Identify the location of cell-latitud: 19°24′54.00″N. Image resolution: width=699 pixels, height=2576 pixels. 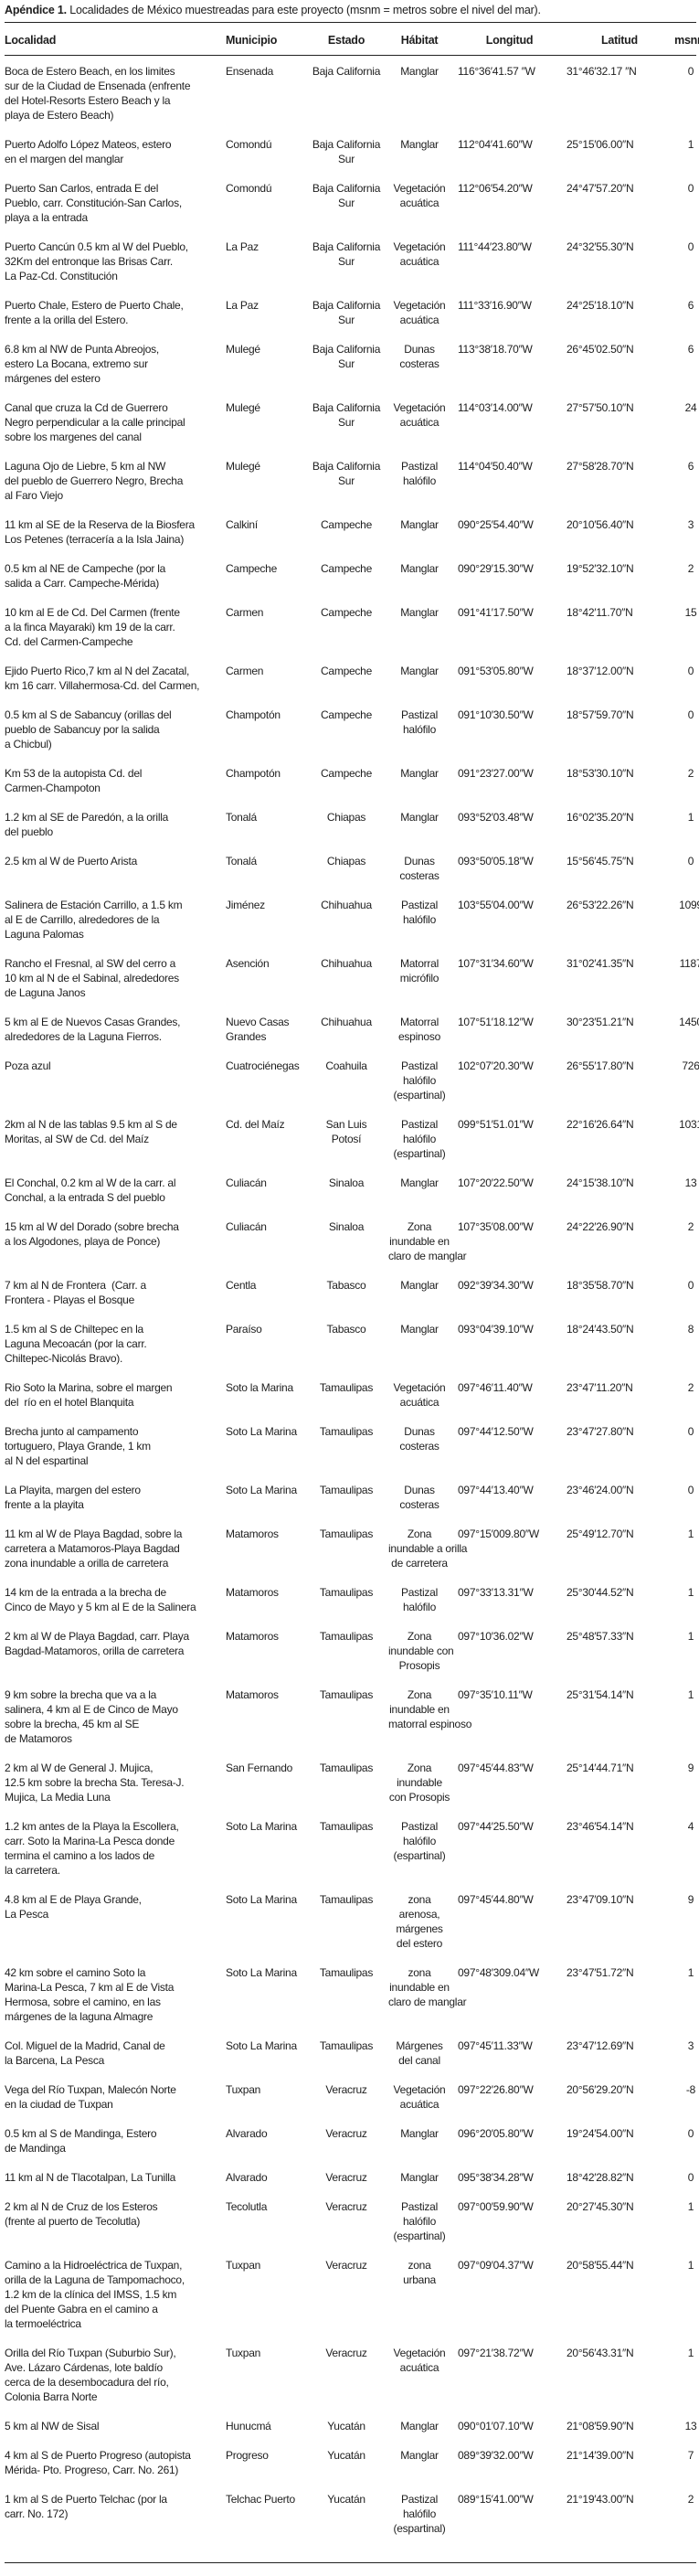
(600, 2133).